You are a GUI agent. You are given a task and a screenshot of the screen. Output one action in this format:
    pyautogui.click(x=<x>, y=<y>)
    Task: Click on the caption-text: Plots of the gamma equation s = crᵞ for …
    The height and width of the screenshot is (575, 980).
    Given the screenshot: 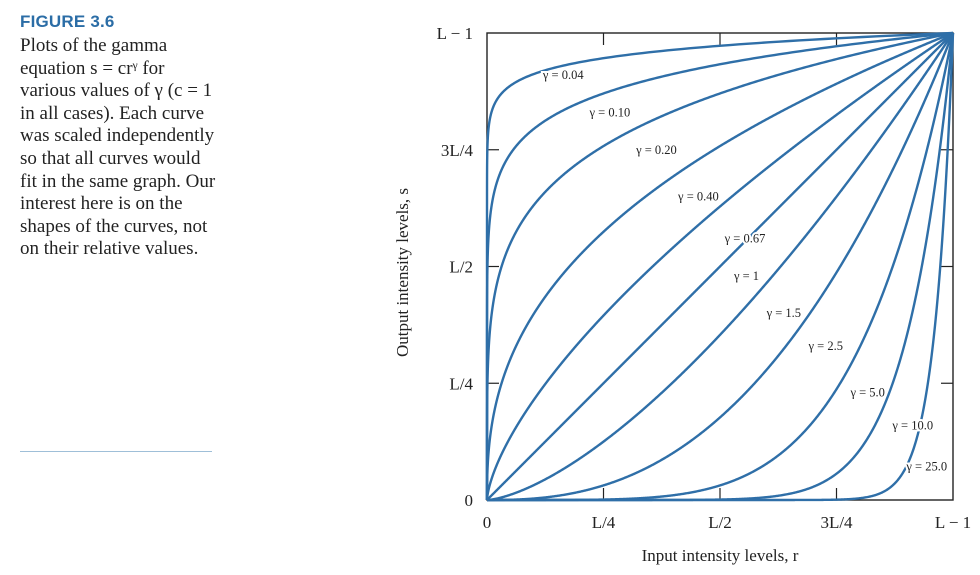 What is the action you would take?
    pyautogui.click(x=118, y=147)
    